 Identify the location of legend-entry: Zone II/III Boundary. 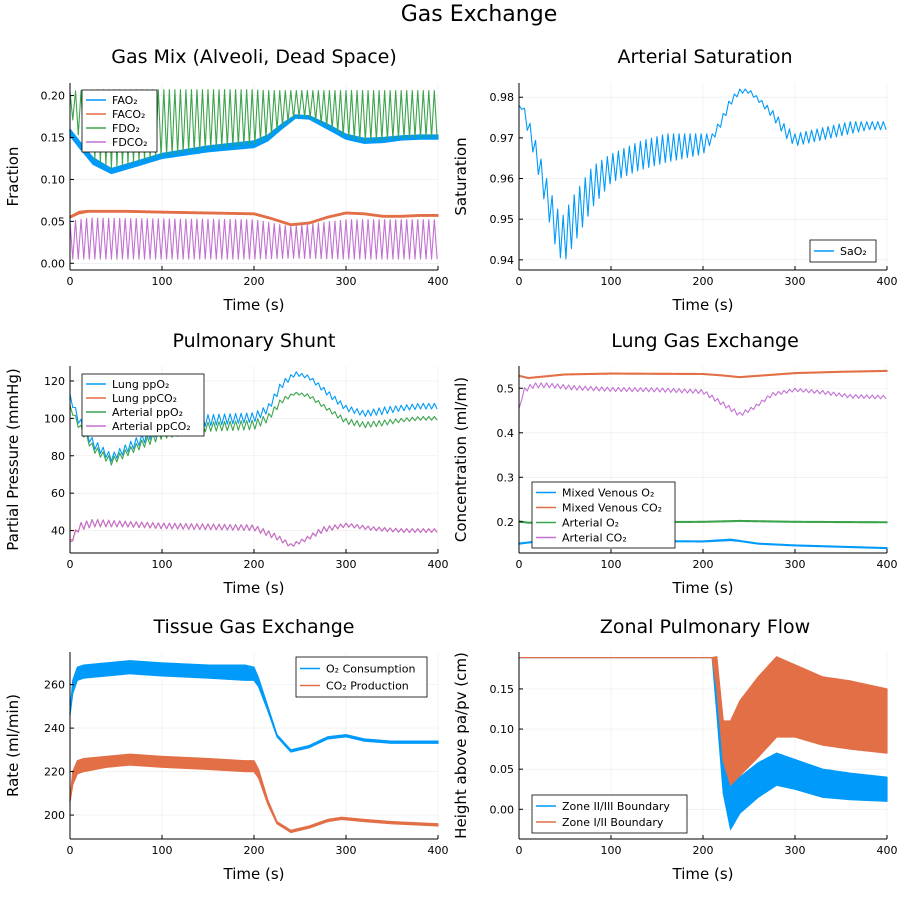
(616, 806).